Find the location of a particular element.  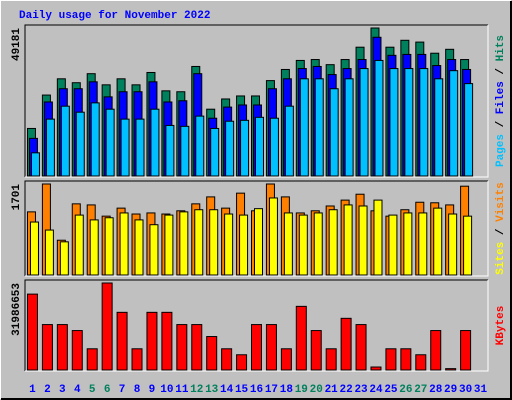

x-tick-label: 16 is located at coordinates (256, 390).